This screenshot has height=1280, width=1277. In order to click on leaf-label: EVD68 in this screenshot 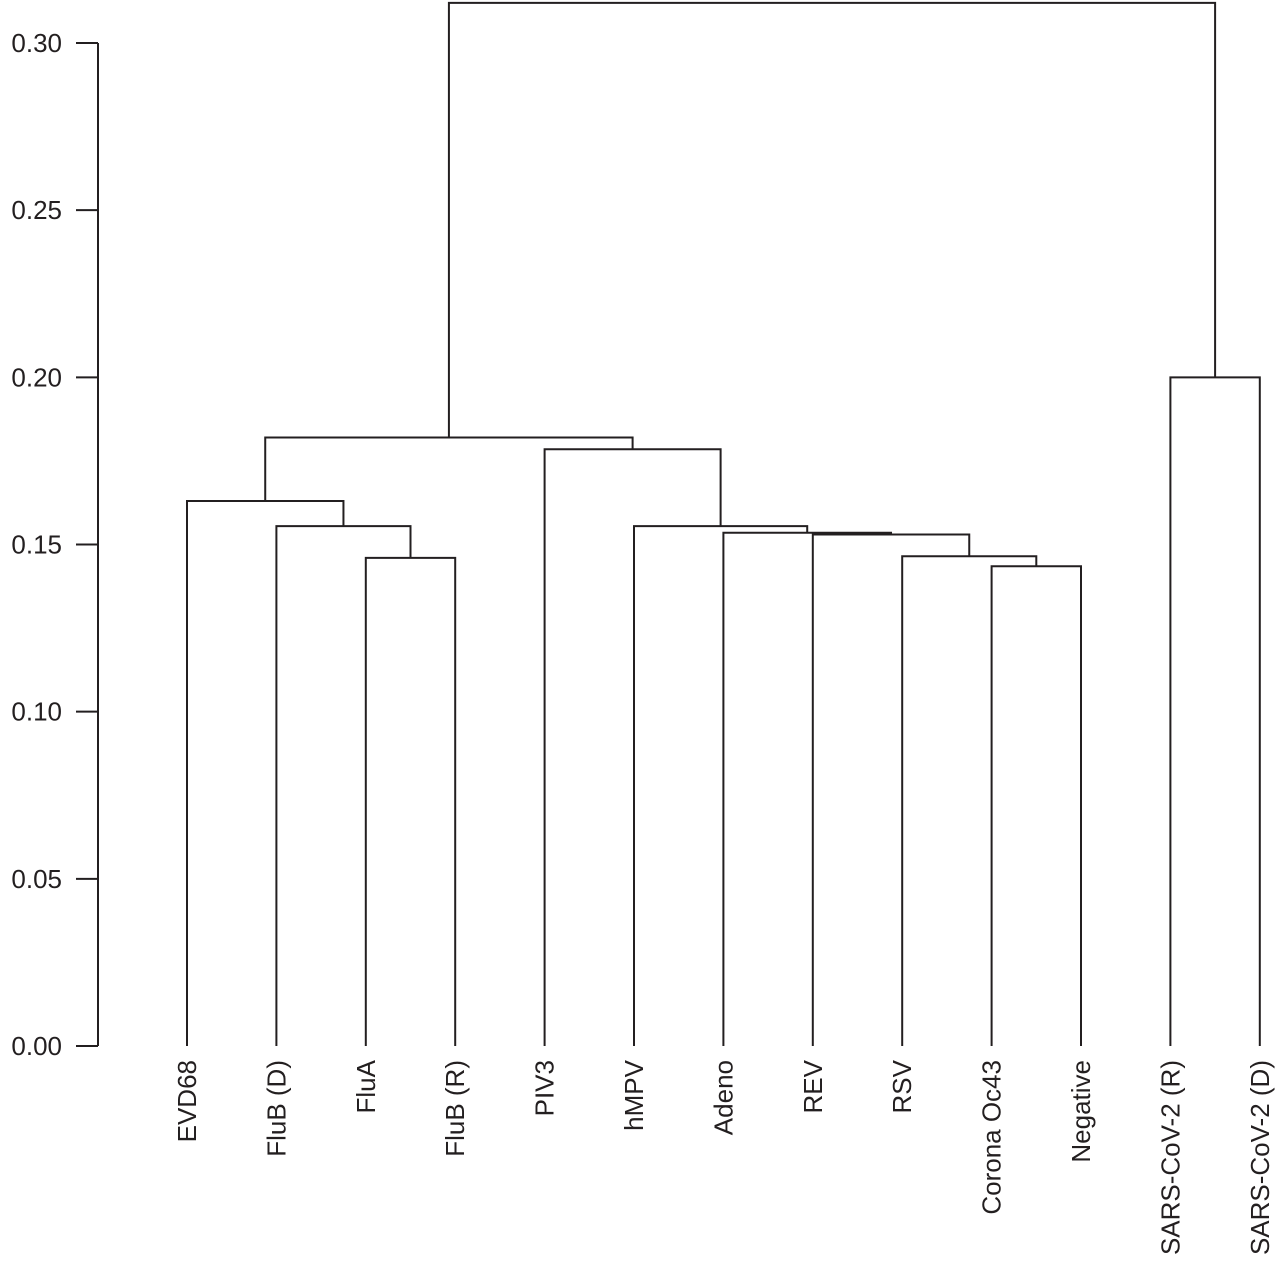, I will do `click(187, 1101)`.